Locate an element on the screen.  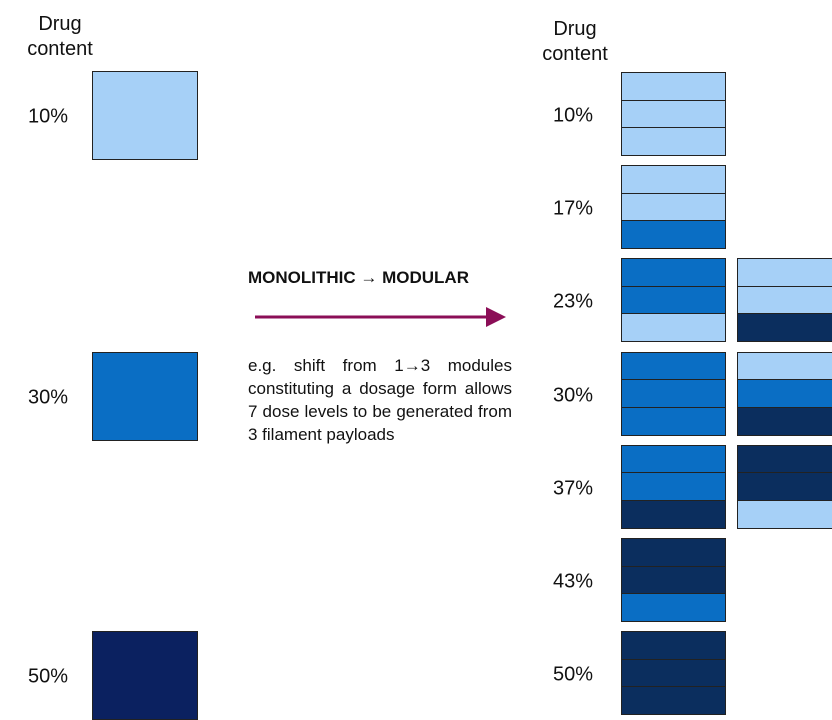
transition-title: MONOLITHIC → MODULAR is located at coordinates (358, 277).